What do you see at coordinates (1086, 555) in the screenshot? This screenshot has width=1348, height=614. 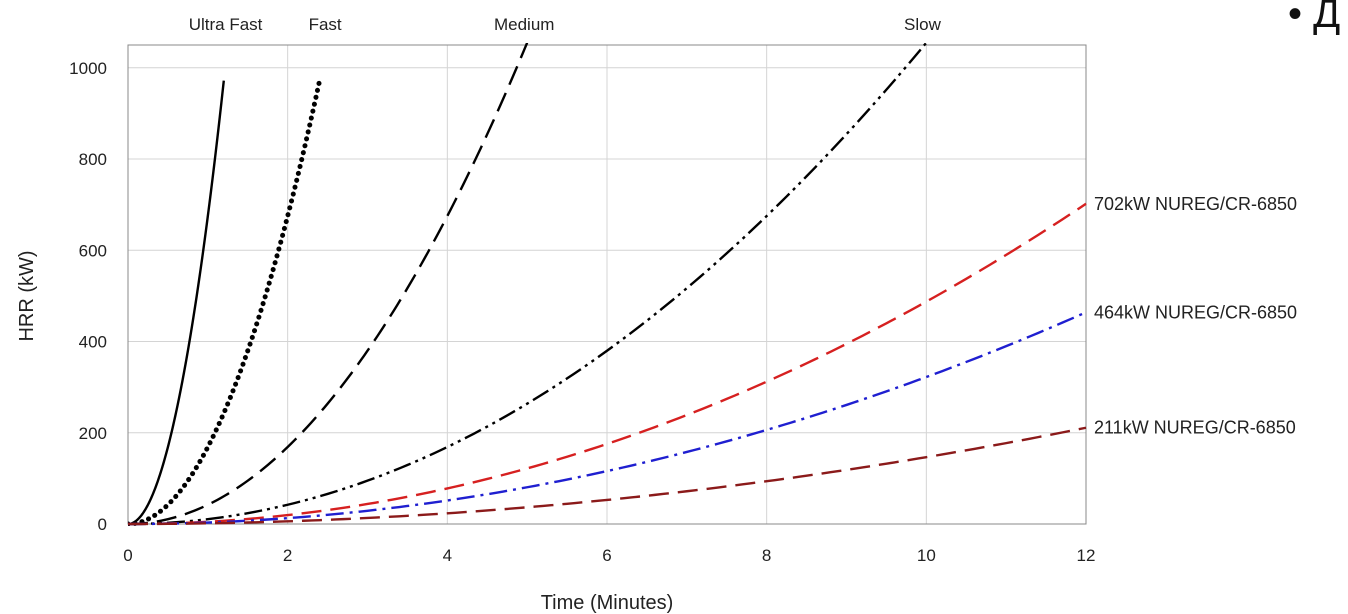 I see `x-tick-label: 12` at bounding box center [1086, 555].